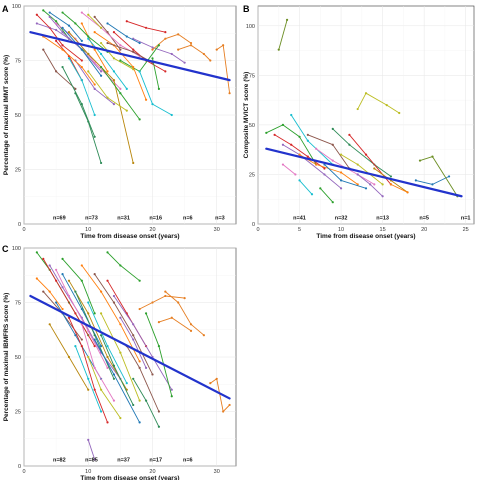 This screenshot has height=480, width=480. What do you see at coordinates (257, 230) in the screenshot?
I see `x-tick-label: 0` at bounding box center [257, 230].